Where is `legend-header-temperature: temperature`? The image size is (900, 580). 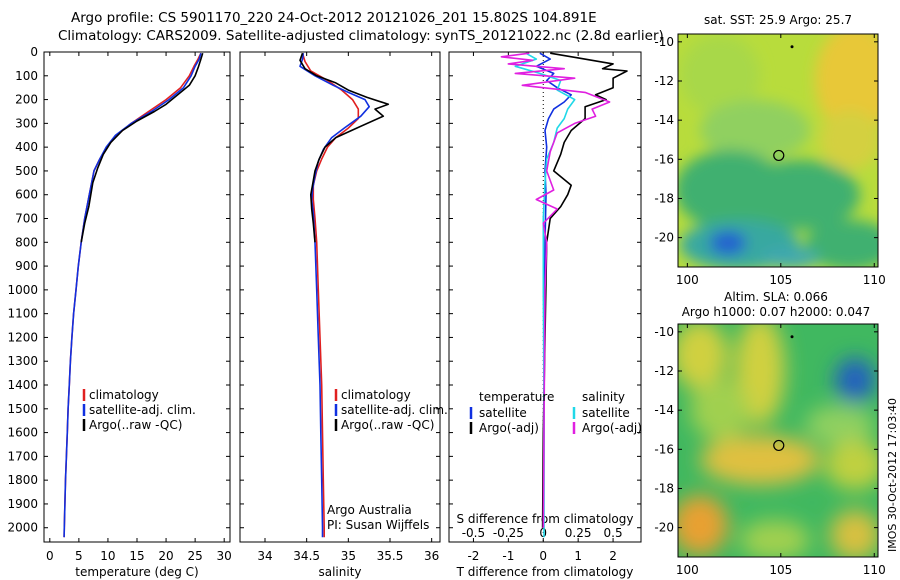 legend-header-temperature: temperature is located at coordinates (516, 397).